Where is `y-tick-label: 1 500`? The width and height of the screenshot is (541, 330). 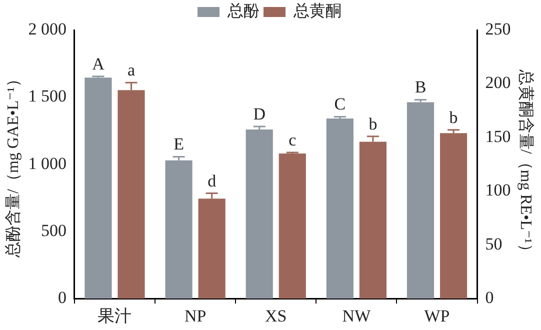
y-tick-label: 1 500 is located at coordinates (47, 96).